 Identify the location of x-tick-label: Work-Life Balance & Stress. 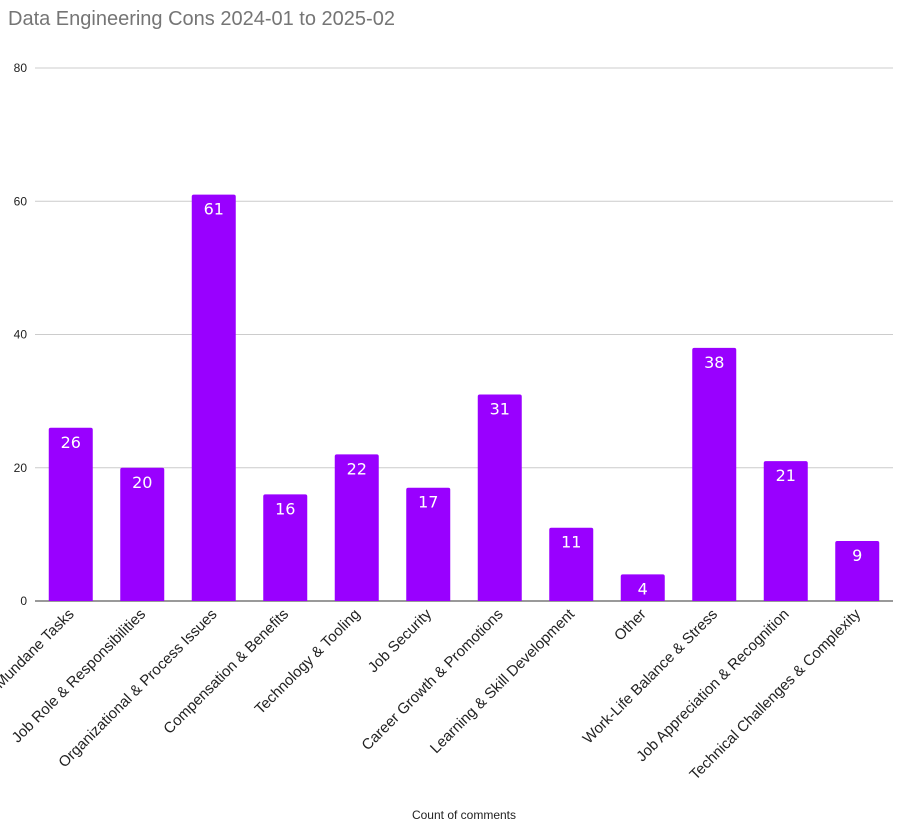
(651, 677).